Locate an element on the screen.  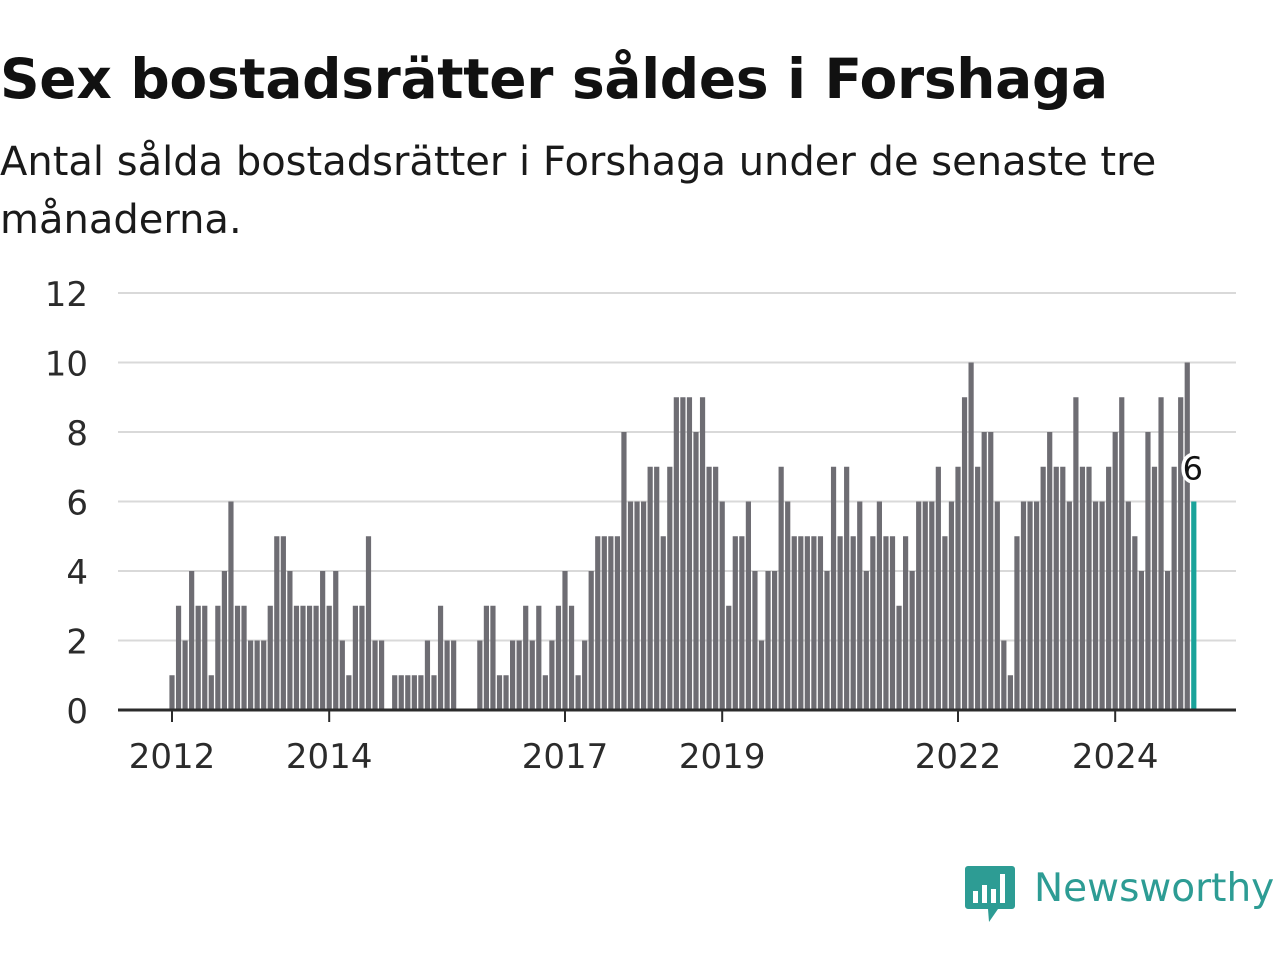
x-tick-label: 2019 is located at coordinates (722, 757).